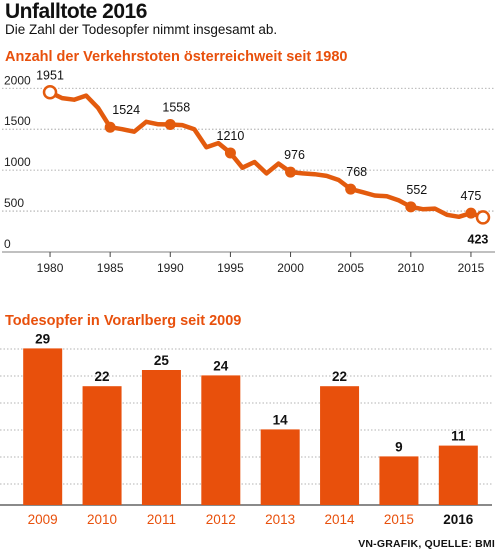 Image resolution: width=500 pixels, height=552 pixels. What do you see at coordinates (426, 544) in the screenshot?
I see `source-credit: VN-GRAFIK, QUELLE: BMI` at bounding box center [426, 544].